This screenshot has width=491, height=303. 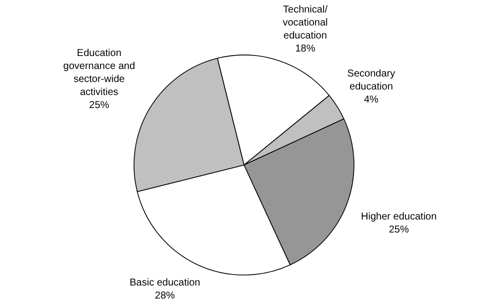 What do you see at coordinates (371, 100) in the screenshot?
I see `data-label: 4%` at bounding box center [371, 100].